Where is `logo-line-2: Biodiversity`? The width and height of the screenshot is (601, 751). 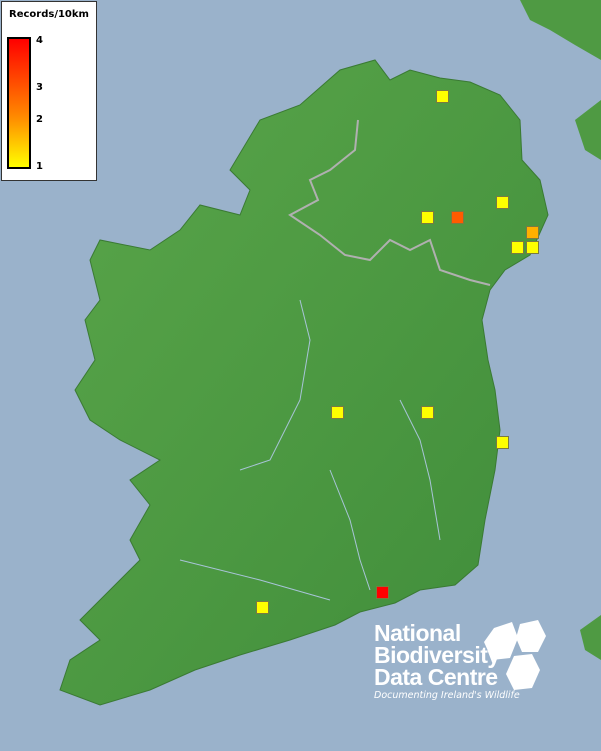
logo-line-2: Biodiversity is located at coordinates (437, 655).